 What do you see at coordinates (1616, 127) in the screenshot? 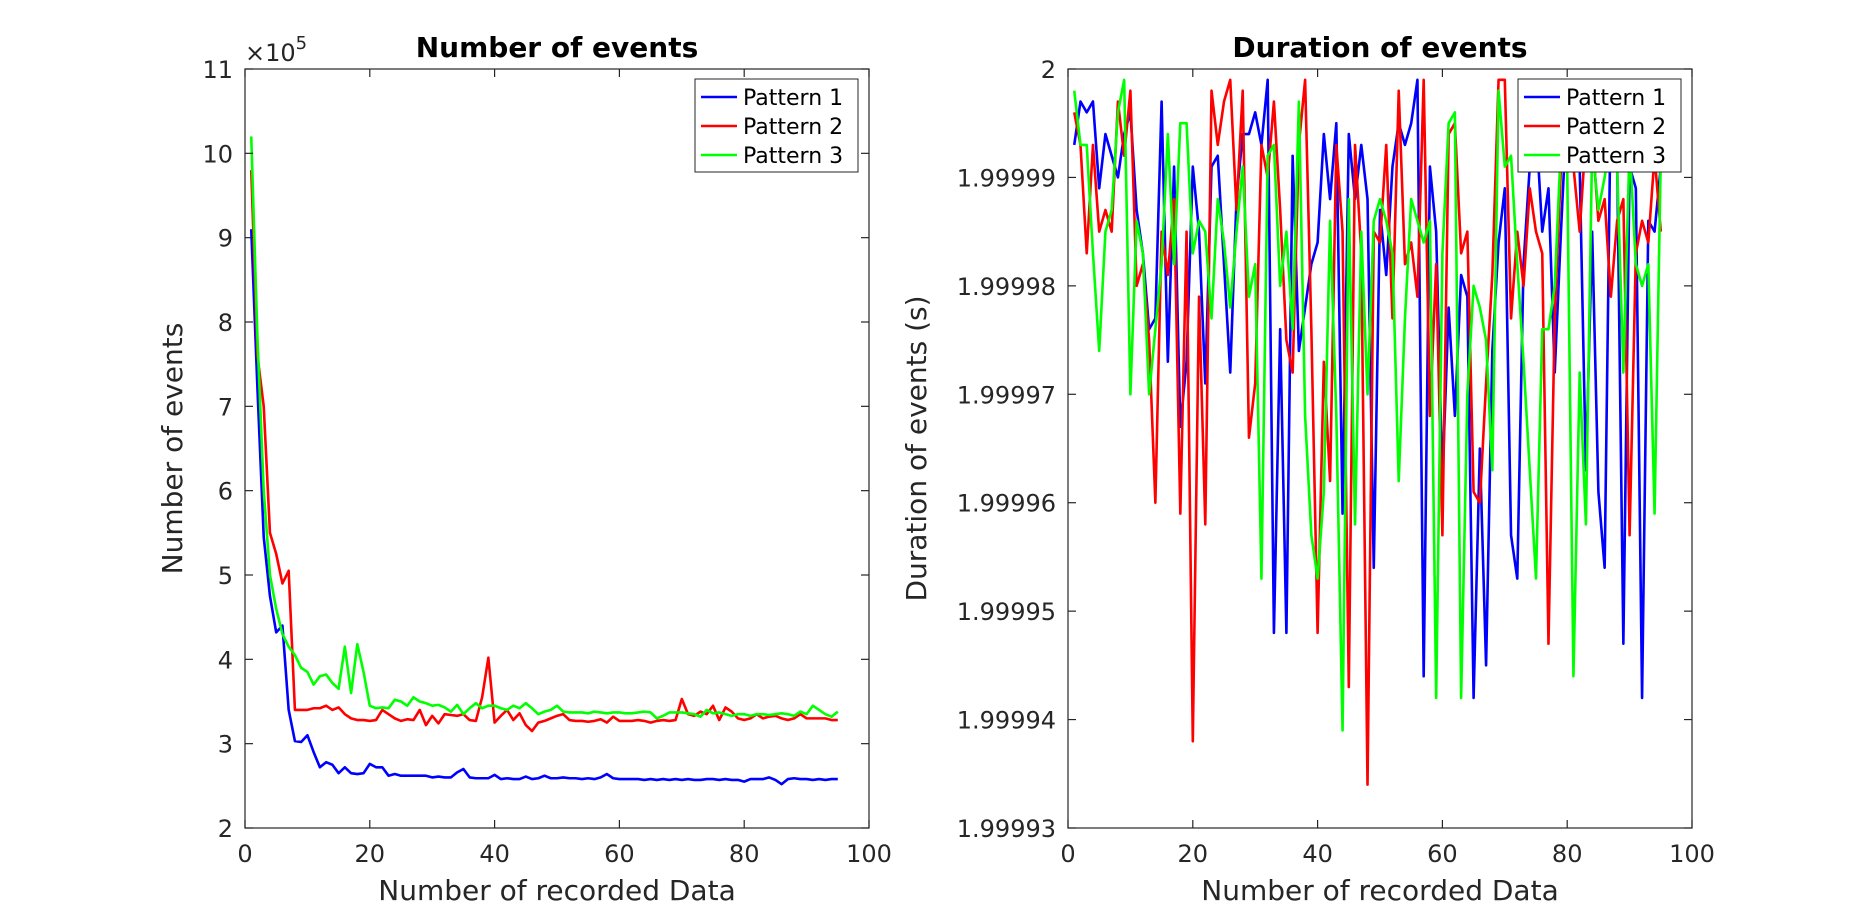
I see `chart-1-legend-label-2: Pattern 2` at bounding box center [1616, 127].